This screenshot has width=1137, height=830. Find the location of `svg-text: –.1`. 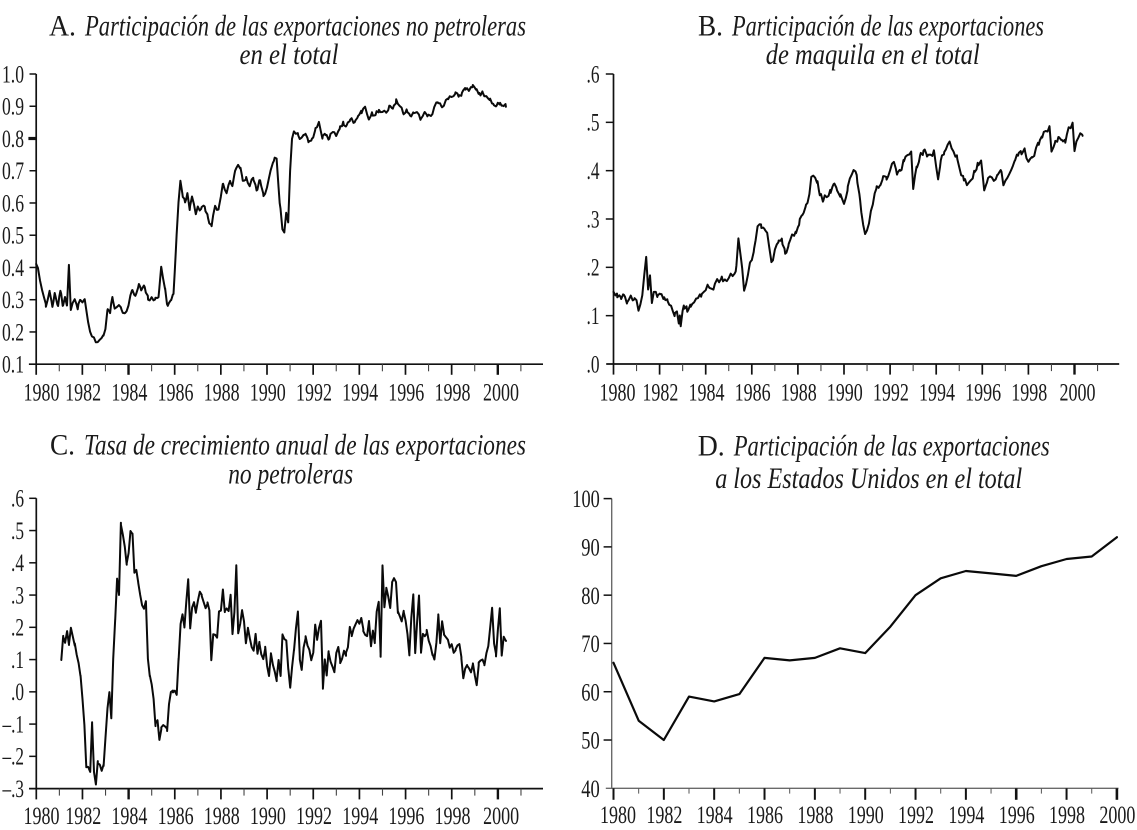

svg-text: –.1 is located at coordinates (13, 724).